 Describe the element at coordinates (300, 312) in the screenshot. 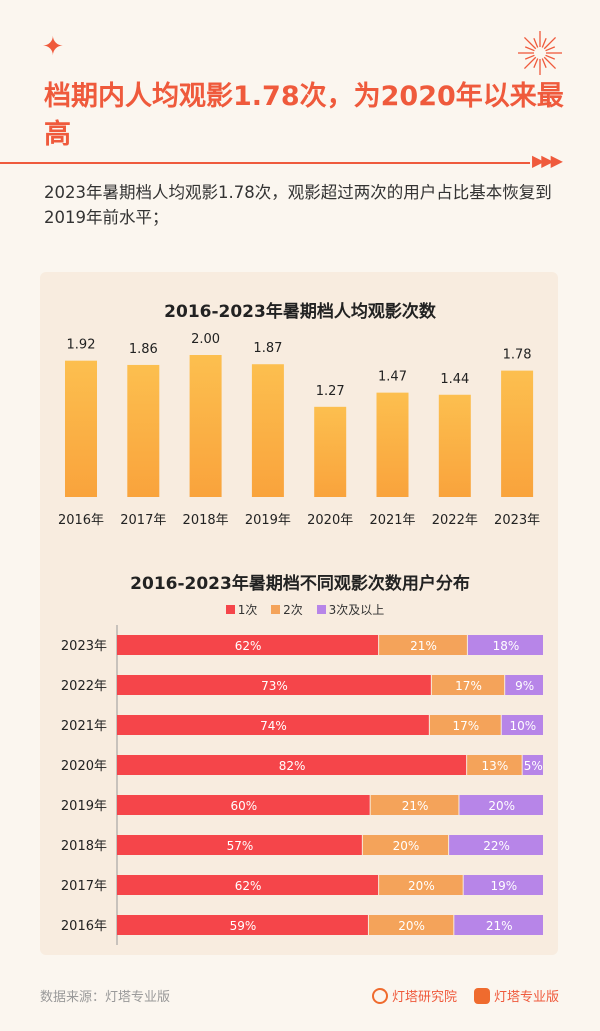

I see `chart1-title: 2016-2023年暑期档人均观影次数` at that location.